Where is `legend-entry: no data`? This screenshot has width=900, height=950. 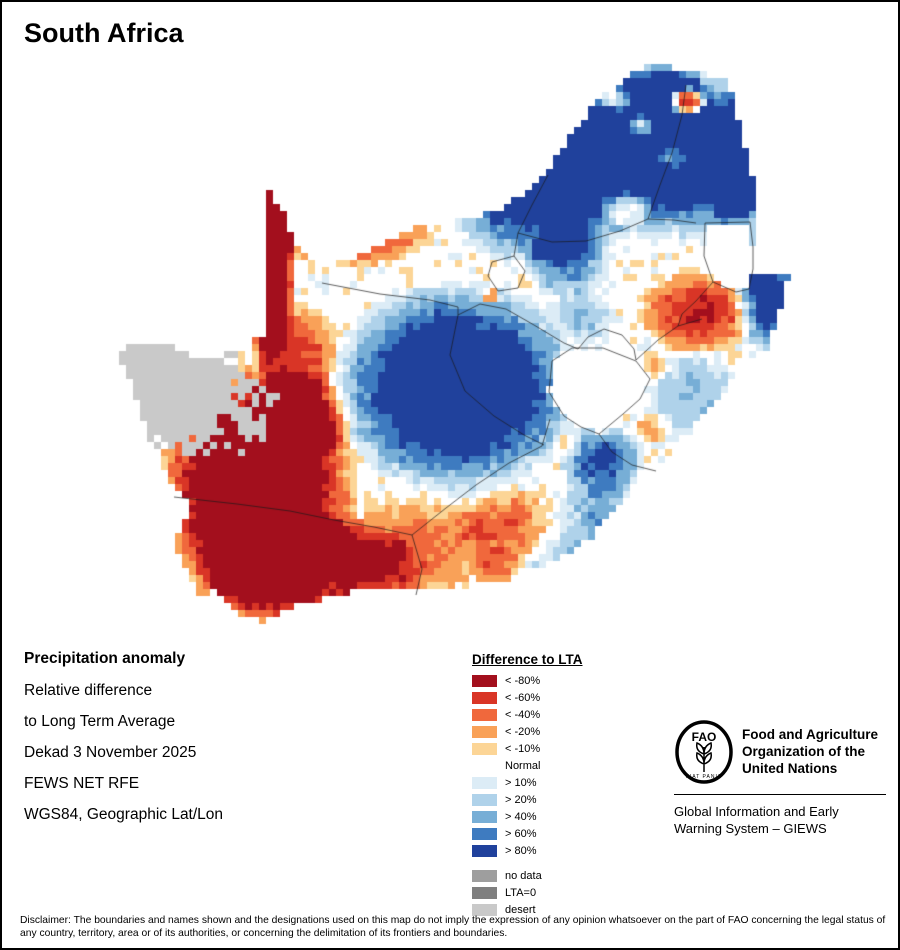
legend-entry: no data is located at coordinates (527, 875).